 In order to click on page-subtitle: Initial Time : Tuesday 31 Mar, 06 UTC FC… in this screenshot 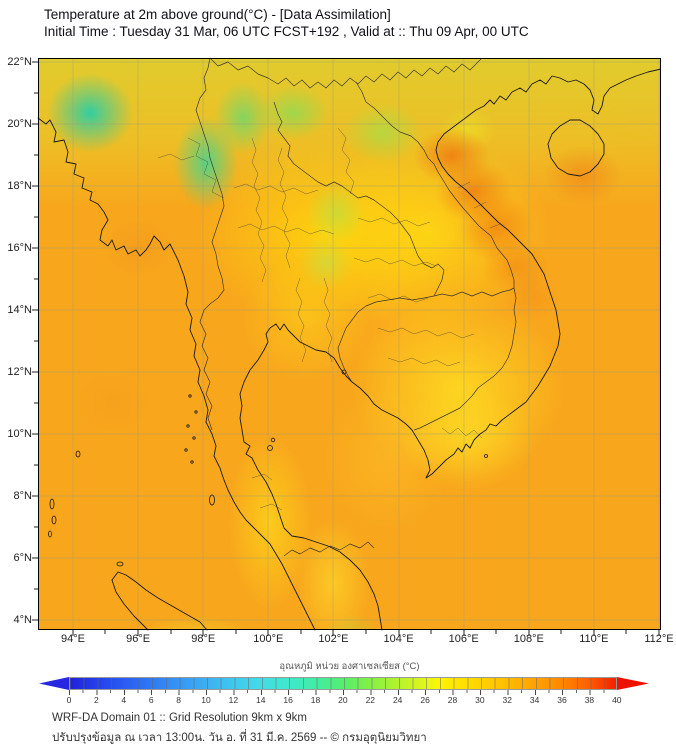, I will do `click(286, 31)`.